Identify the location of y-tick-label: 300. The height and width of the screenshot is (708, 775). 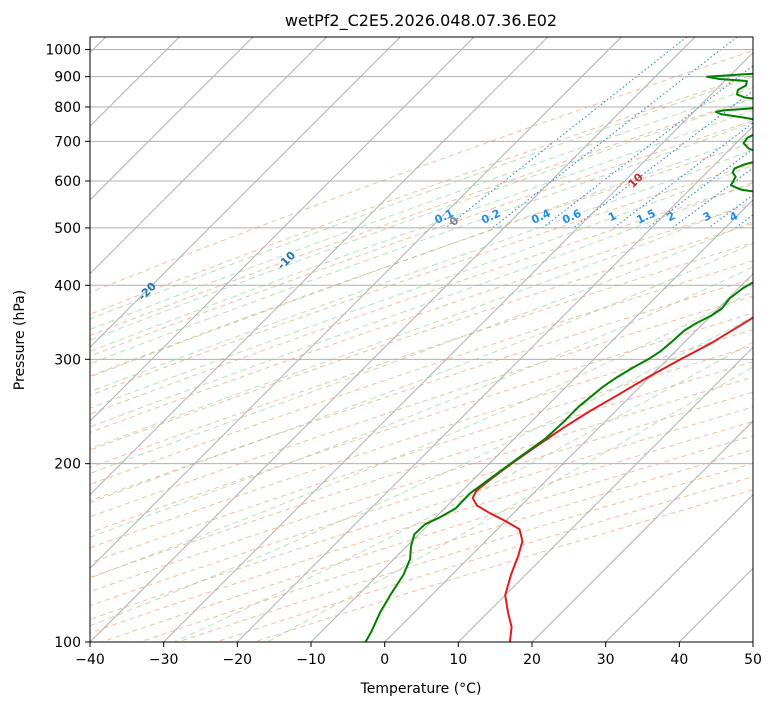
(67, 360).